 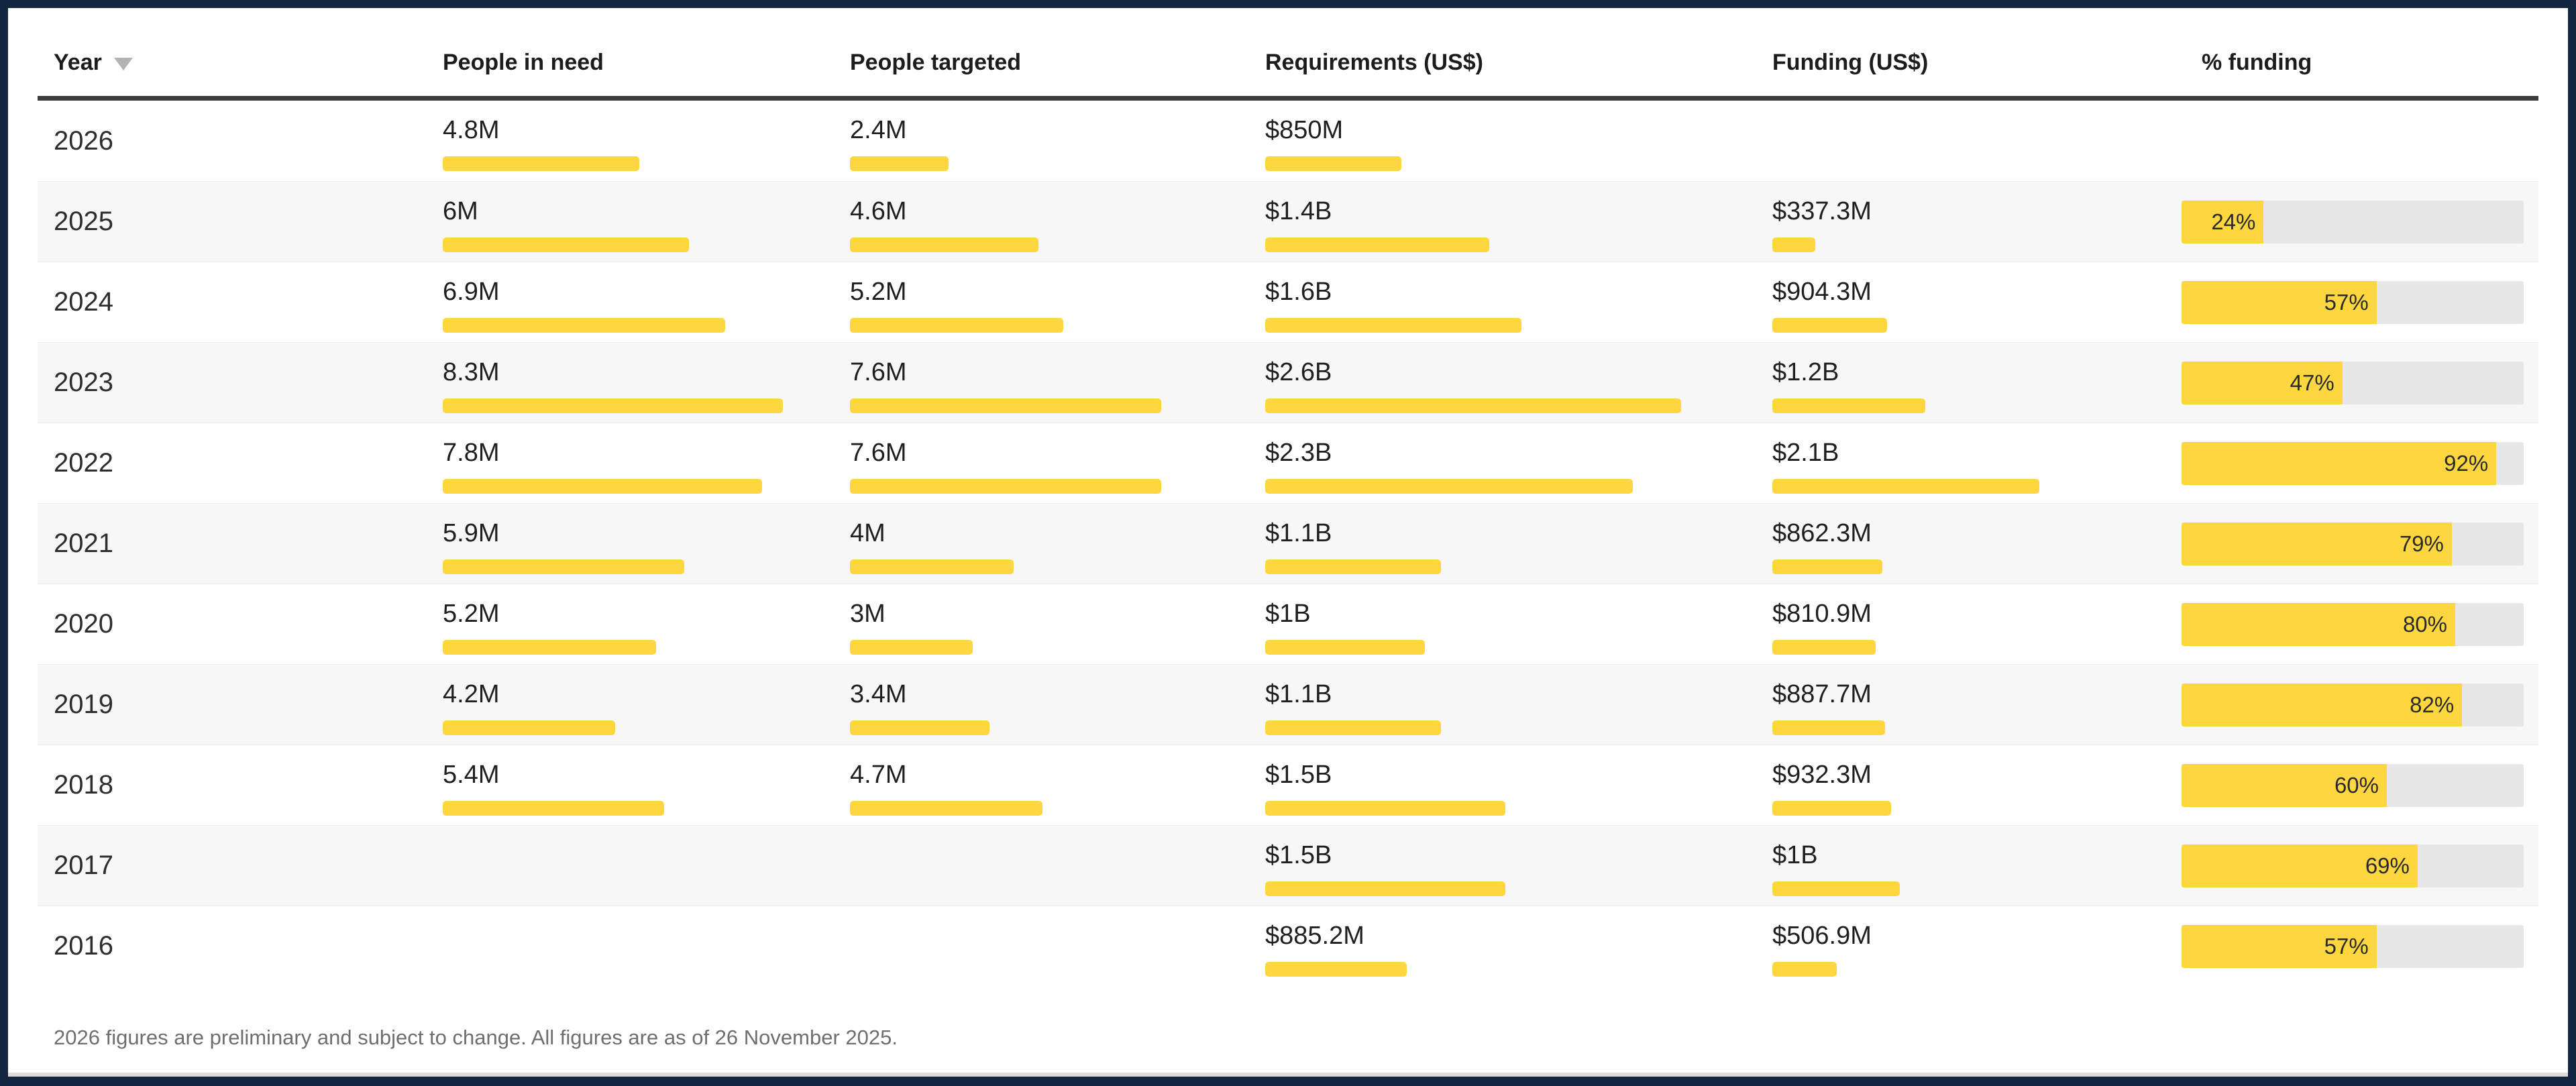 I want to click on pct-funding-track: 92%, so click(x=2353, y=463).